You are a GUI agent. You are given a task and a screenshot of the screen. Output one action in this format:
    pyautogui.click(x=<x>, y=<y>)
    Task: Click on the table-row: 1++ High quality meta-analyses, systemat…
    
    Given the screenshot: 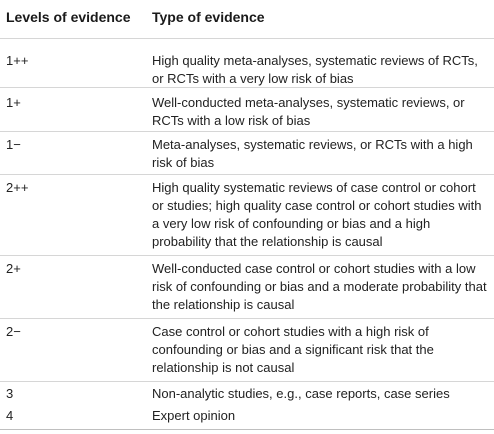 What is the action you would take?
    pyautogui.click(x=247, y=63)
    